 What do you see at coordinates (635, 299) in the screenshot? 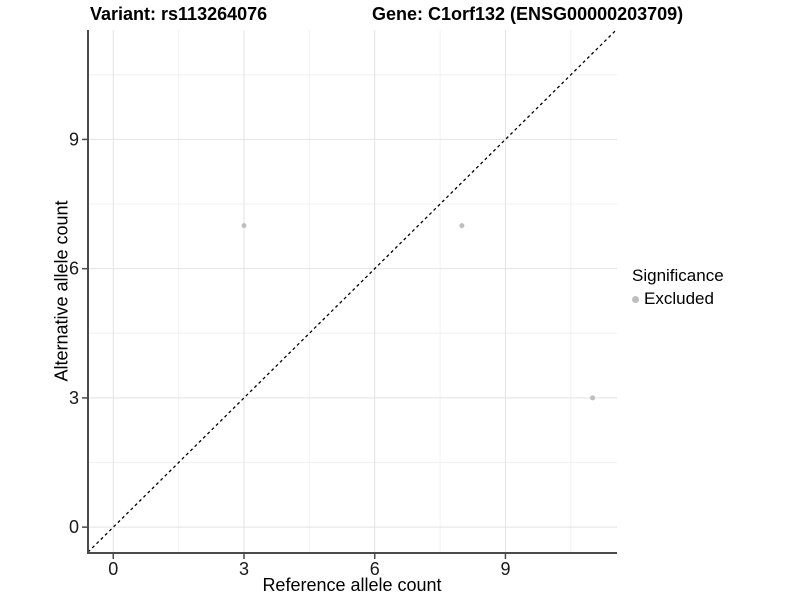
I see `legend-point-marker` at bounding box center [635, 299].